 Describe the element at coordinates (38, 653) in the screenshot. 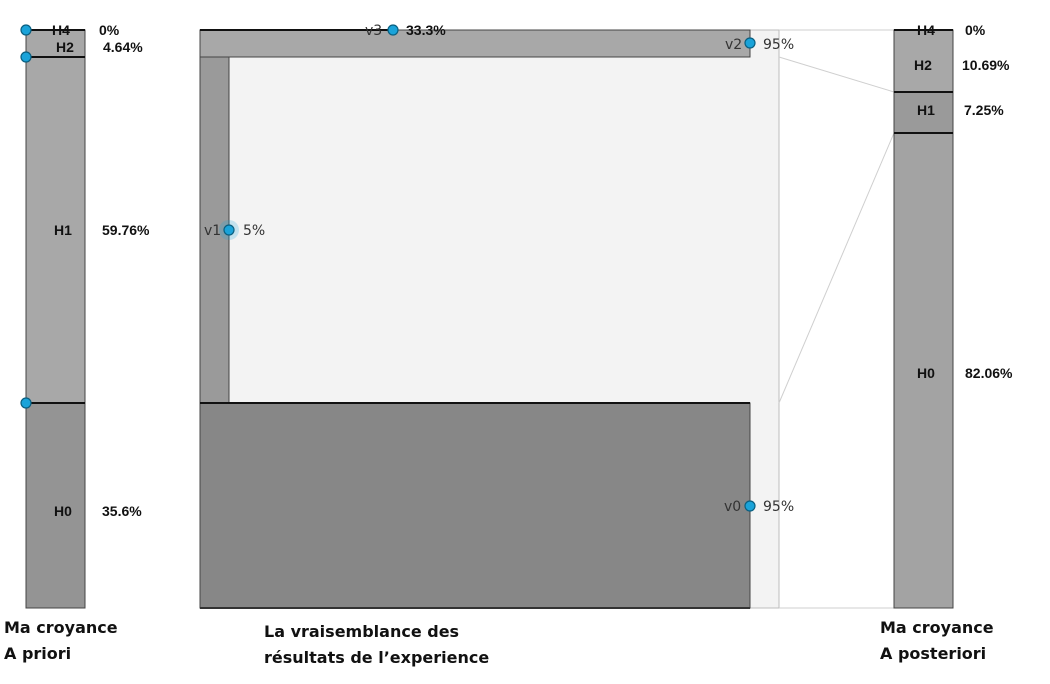

I see `prior-caption-line2: A priori` at that location.